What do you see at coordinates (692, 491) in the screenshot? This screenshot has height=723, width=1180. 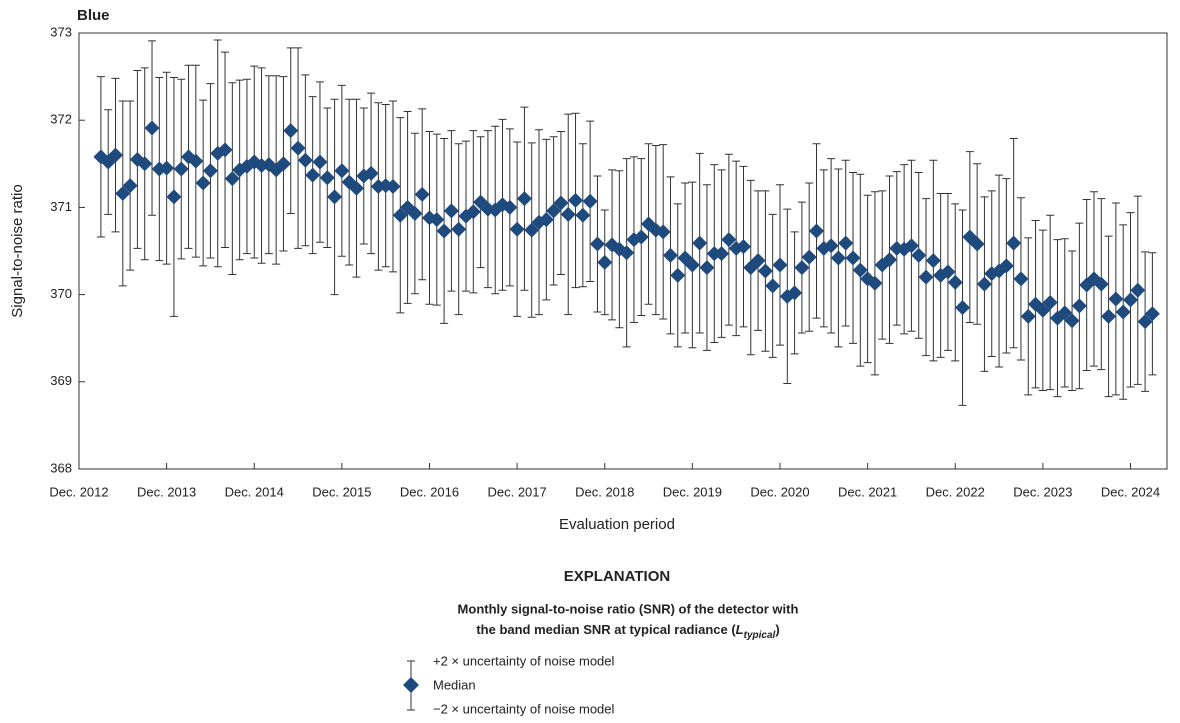 I see `x-tick-label: Dec. 2019` at bounding box center [692, 491].